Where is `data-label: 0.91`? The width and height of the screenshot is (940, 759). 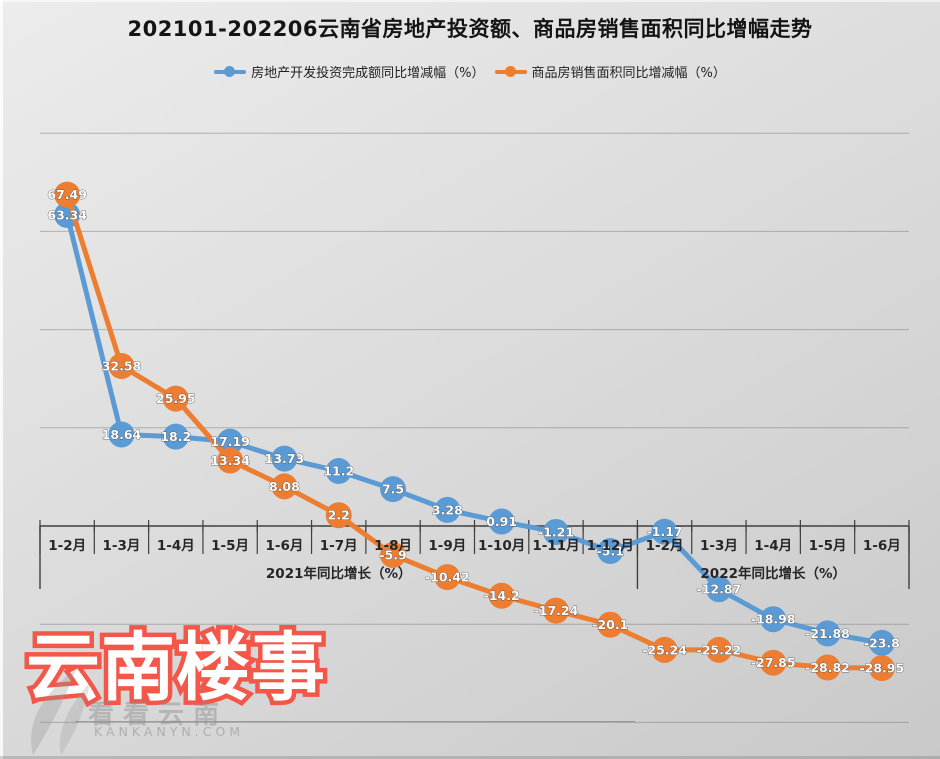 data-label: 0.91 is located at coordinates (501, 521).